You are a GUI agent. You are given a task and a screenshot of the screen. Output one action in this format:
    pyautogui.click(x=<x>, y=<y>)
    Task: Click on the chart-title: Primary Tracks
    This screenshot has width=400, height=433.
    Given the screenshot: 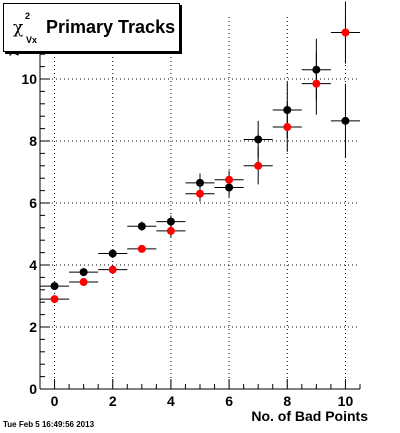 What is the action you would take?
    pyautogui.click(x=111, y=27)
    